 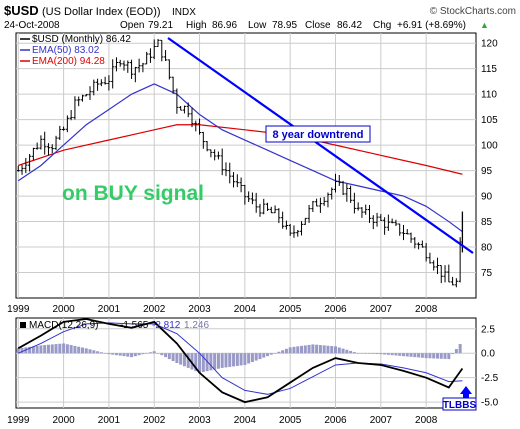 What do you see at coordinates (109, 420) in the screenshot?
I see `macd-x-tick: 2001` at bounding box center [109, 420].